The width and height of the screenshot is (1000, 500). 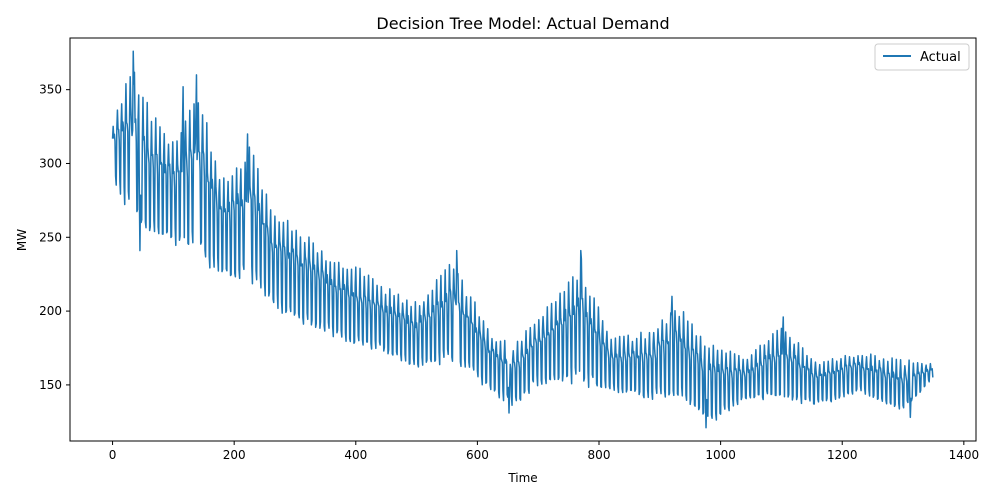 I want to click on y-tick-label: 300, so click(x=50, y=163).